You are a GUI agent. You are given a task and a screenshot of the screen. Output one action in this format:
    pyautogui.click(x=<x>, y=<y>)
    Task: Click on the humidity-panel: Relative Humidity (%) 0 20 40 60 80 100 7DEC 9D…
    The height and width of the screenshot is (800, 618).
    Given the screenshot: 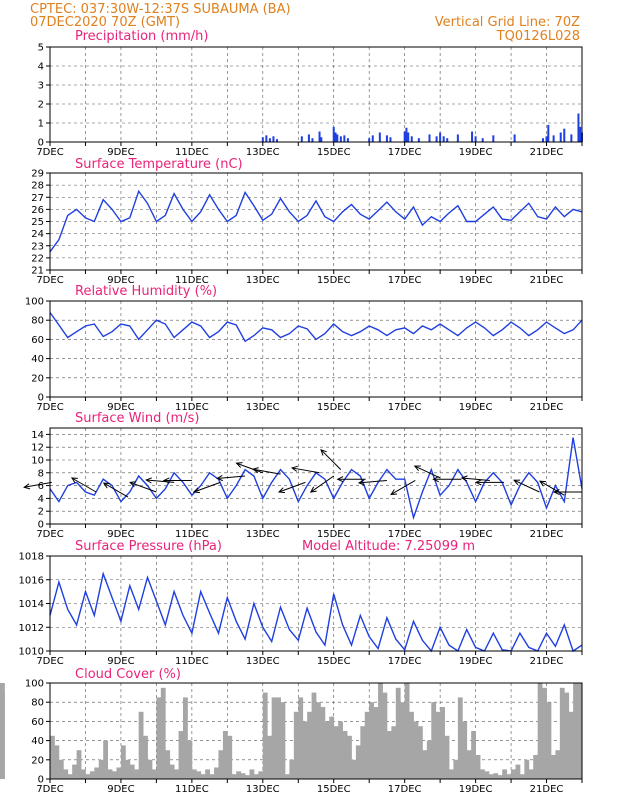 What is the action you would take?
    pyautogui.click(x=304, y=348)
    